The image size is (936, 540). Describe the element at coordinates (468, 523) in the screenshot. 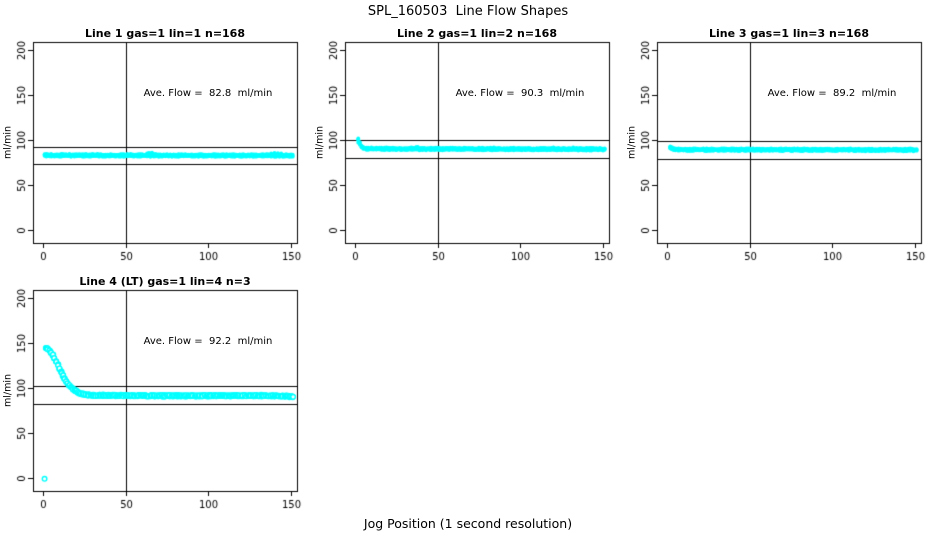

I see `x-axis-label: Jog Position (1 second resolution)` at that location.